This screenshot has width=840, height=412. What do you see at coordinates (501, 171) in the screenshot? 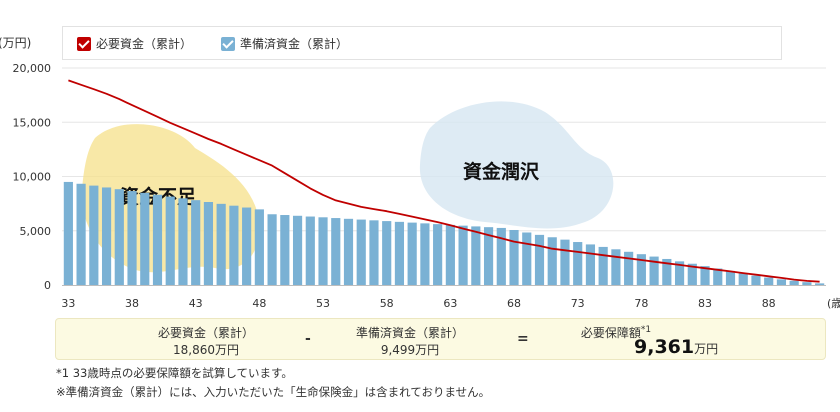
I see `surplus-label: 資金潤沢` at bounding box center [501, 171].